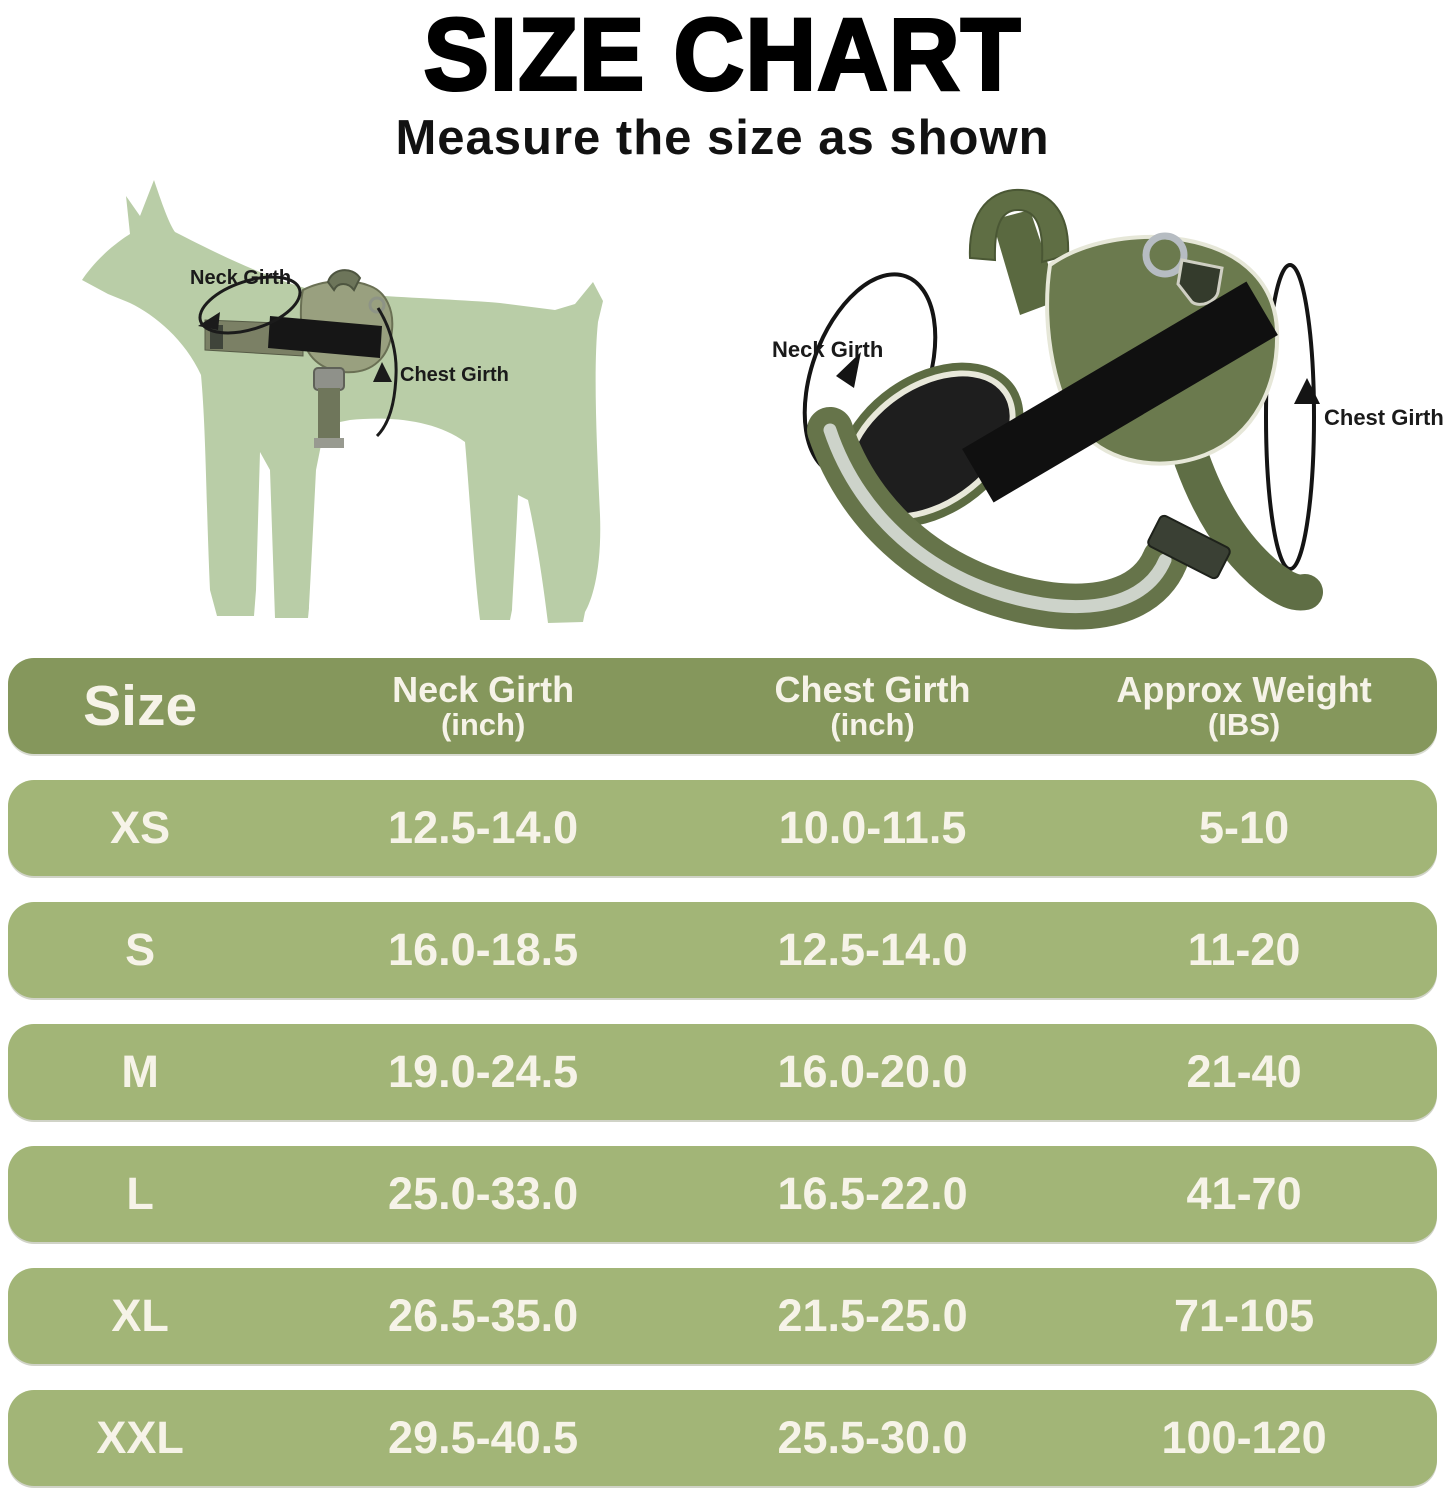  Describe the element at coordinates (483, 1437) in the screenshot. I see `neck-girth-cell: 29.5-40.5` at that location.